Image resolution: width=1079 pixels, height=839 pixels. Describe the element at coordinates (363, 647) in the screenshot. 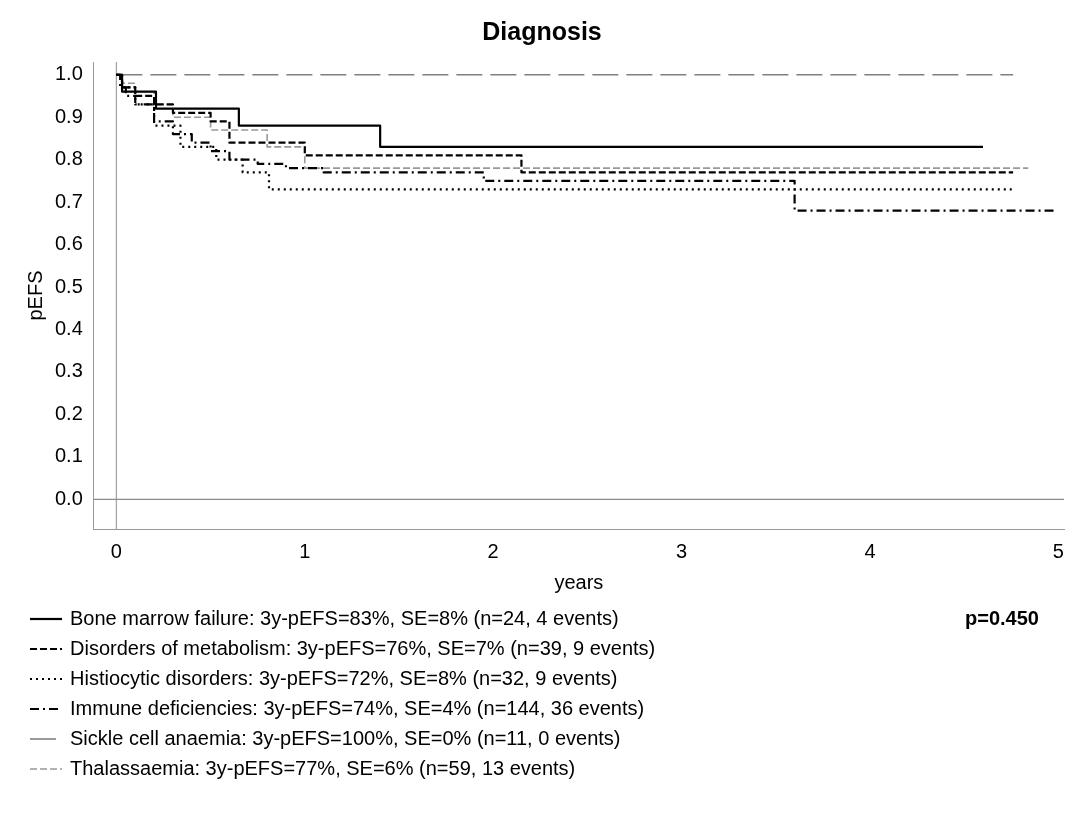

I see `legend-label: Disorders of metabolism: 3y-pEFS=76%, SE=7% (n=39, 9 events)` at that location.